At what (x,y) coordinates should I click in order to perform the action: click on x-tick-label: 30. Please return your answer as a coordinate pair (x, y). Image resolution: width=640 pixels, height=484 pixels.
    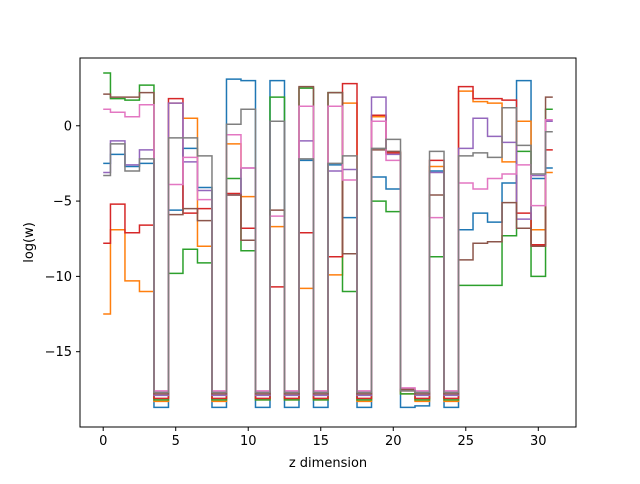
    Looking at the image, I should click on (538, 441).